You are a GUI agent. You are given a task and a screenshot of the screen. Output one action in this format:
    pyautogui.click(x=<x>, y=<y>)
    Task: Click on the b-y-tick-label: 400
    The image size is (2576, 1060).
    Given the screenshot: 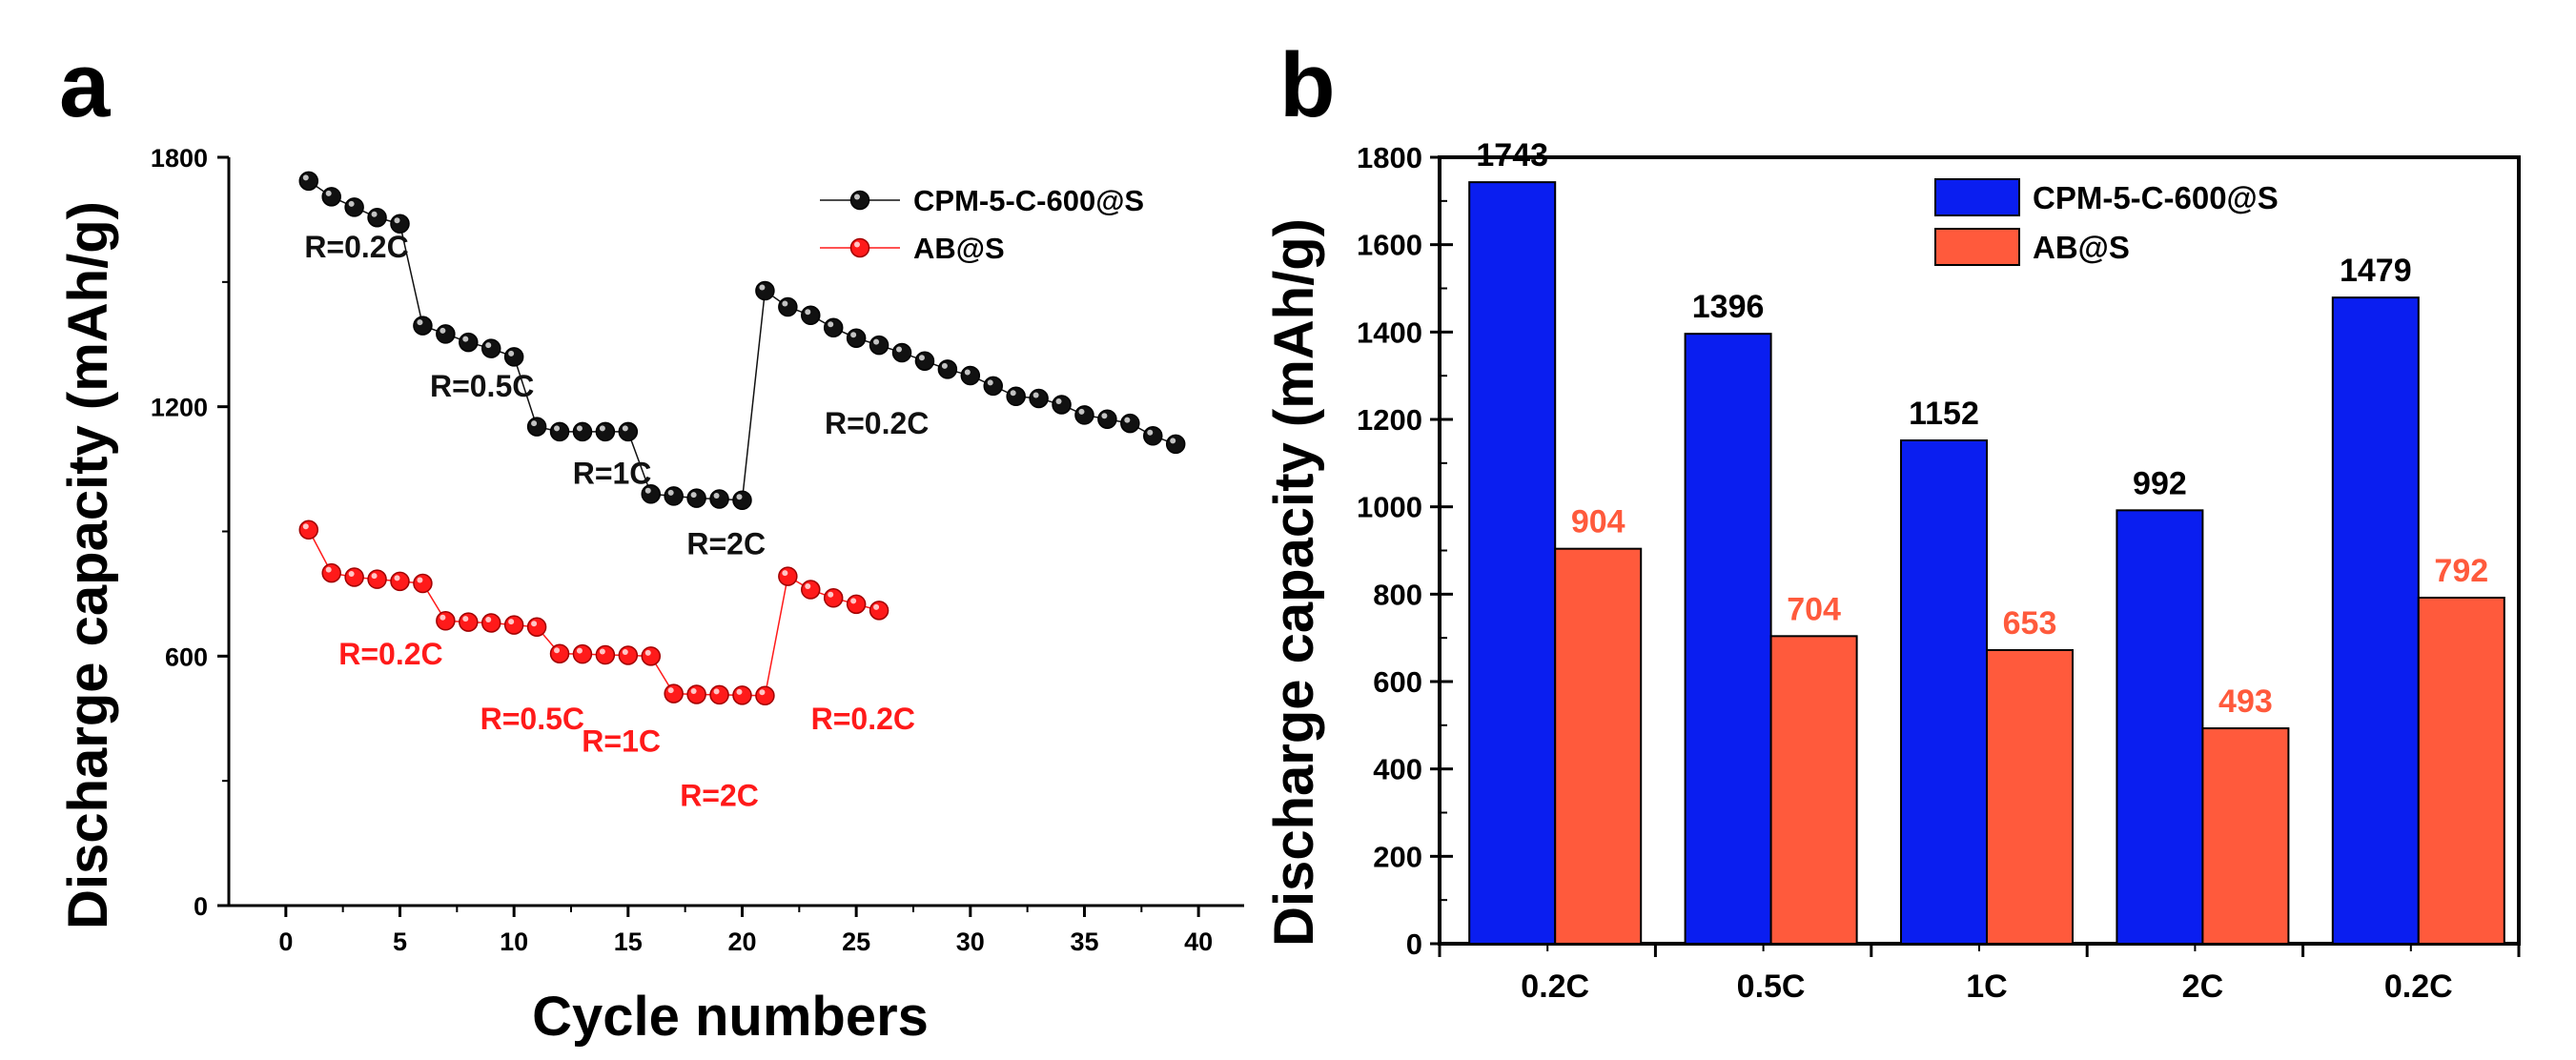 What is the action you would take?
    pyautogui.click(x=1397, y=769)
    